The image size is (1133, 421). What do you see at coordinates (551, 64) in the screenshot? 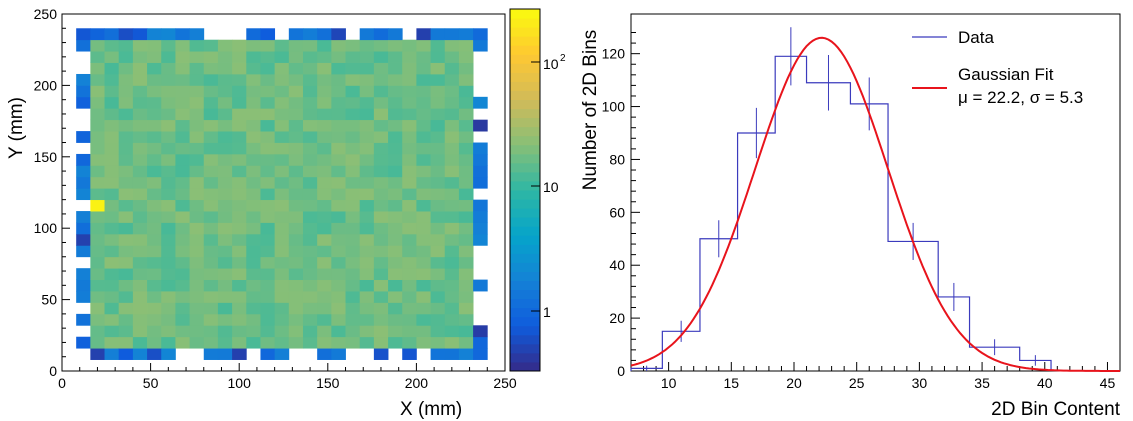
I see `colorbar-label-100-base: 10` at bounding box center [551, 64].